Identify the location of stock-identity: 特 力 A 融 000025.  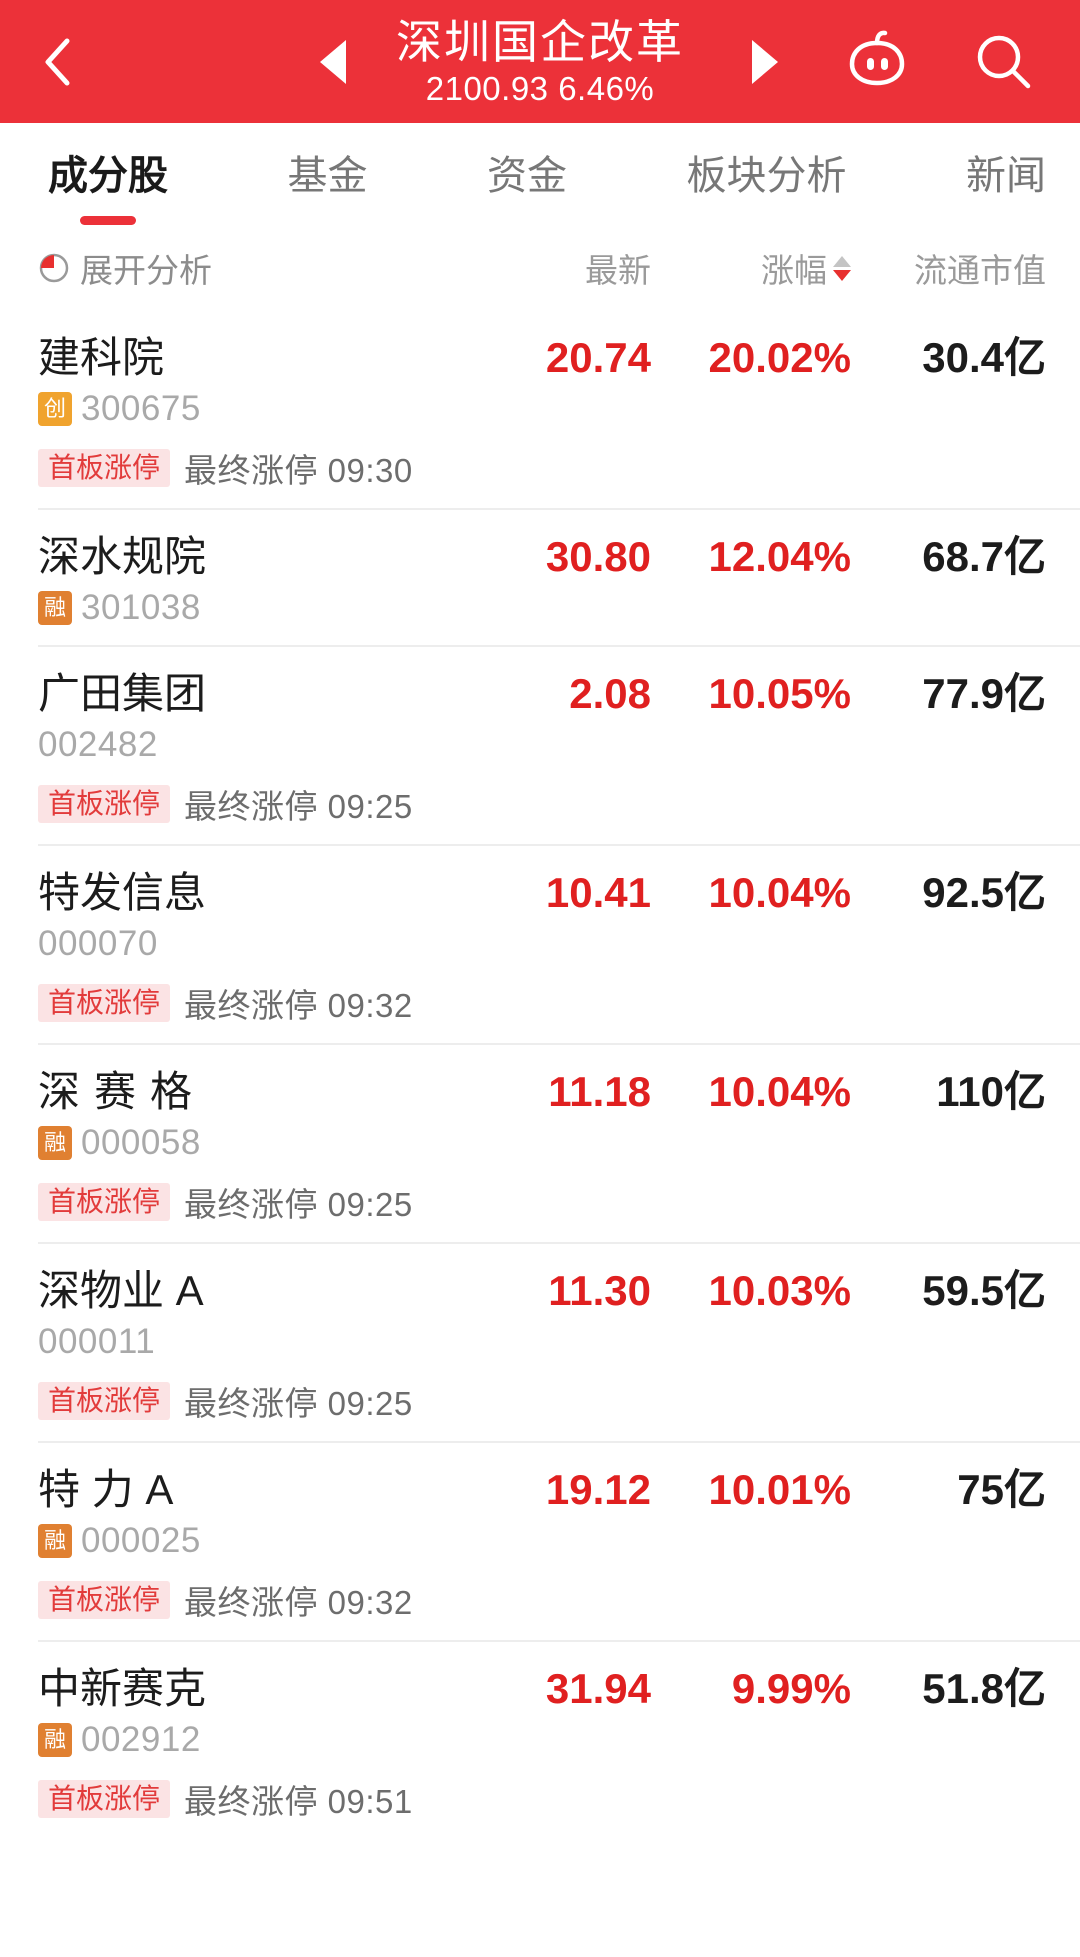
(259, 1512).